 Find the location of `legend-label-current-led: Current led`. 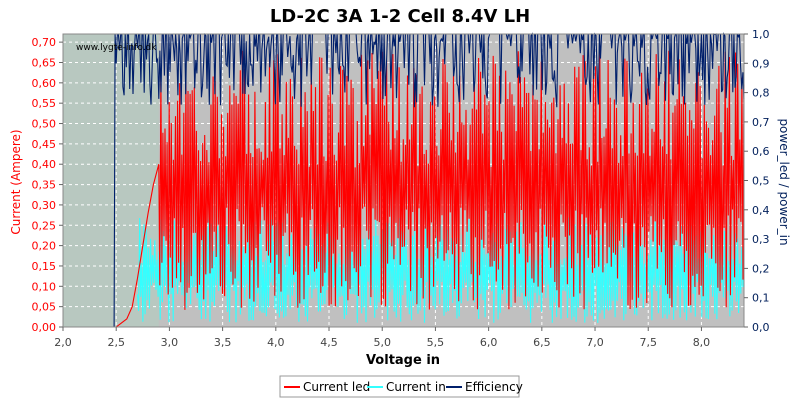

legend-label-current-led: Current led is located at coordinates (336, 387).